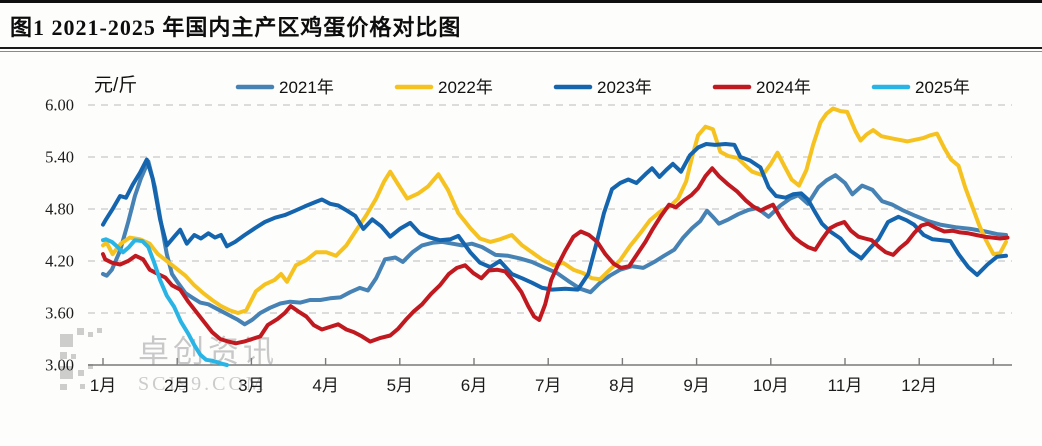  I want to click on legend-item-2023年: 2023年, so click(602, 87).